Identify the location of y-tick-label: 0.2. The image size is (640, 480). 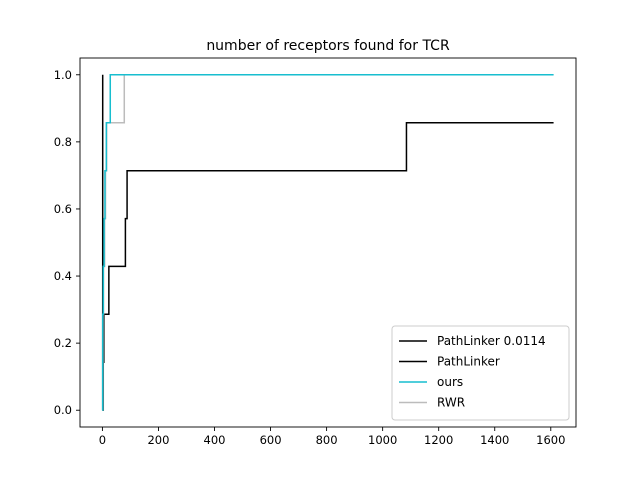
(63, 343).